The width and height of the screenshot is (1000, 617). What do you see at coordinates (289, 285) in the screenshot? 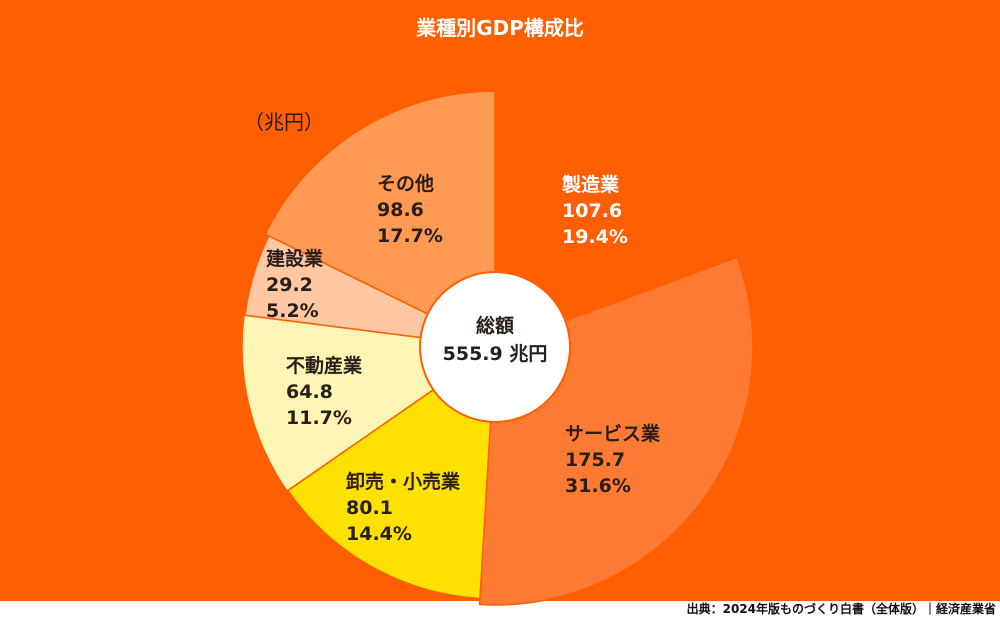
I see `label-value: 29.2` at bounding box center [289, 285].